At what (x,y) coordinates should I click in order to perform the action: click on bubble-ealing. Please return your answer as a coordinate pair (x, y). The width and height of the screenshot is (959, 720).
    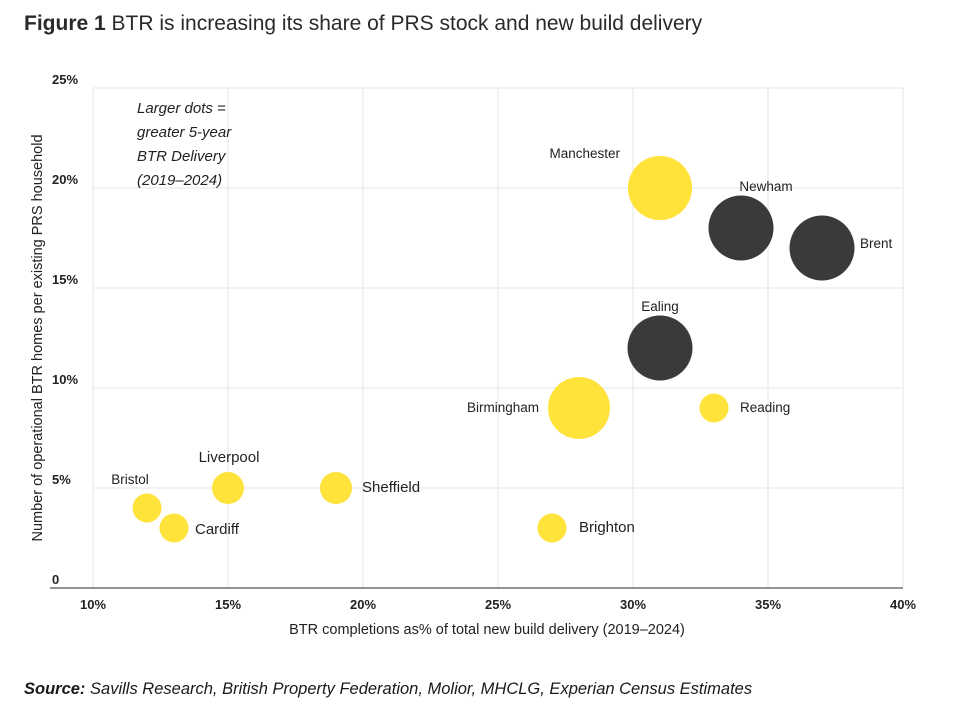
    Looking at the image, I should click on (660, 348).